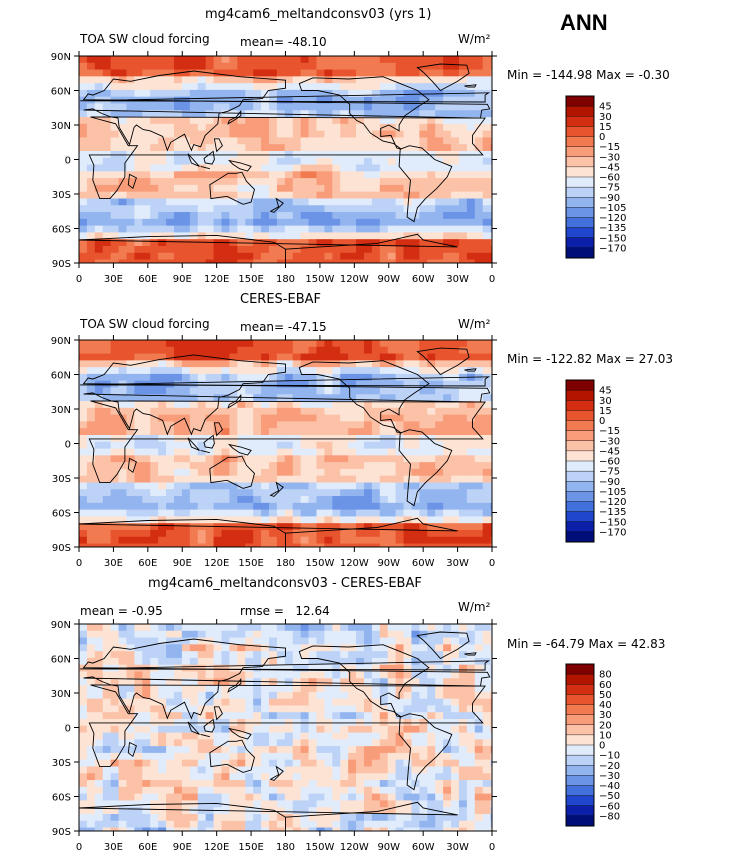 This screenshot has width=732, height=858. I want to click on colorbar-label: −10, so click(609, 756).